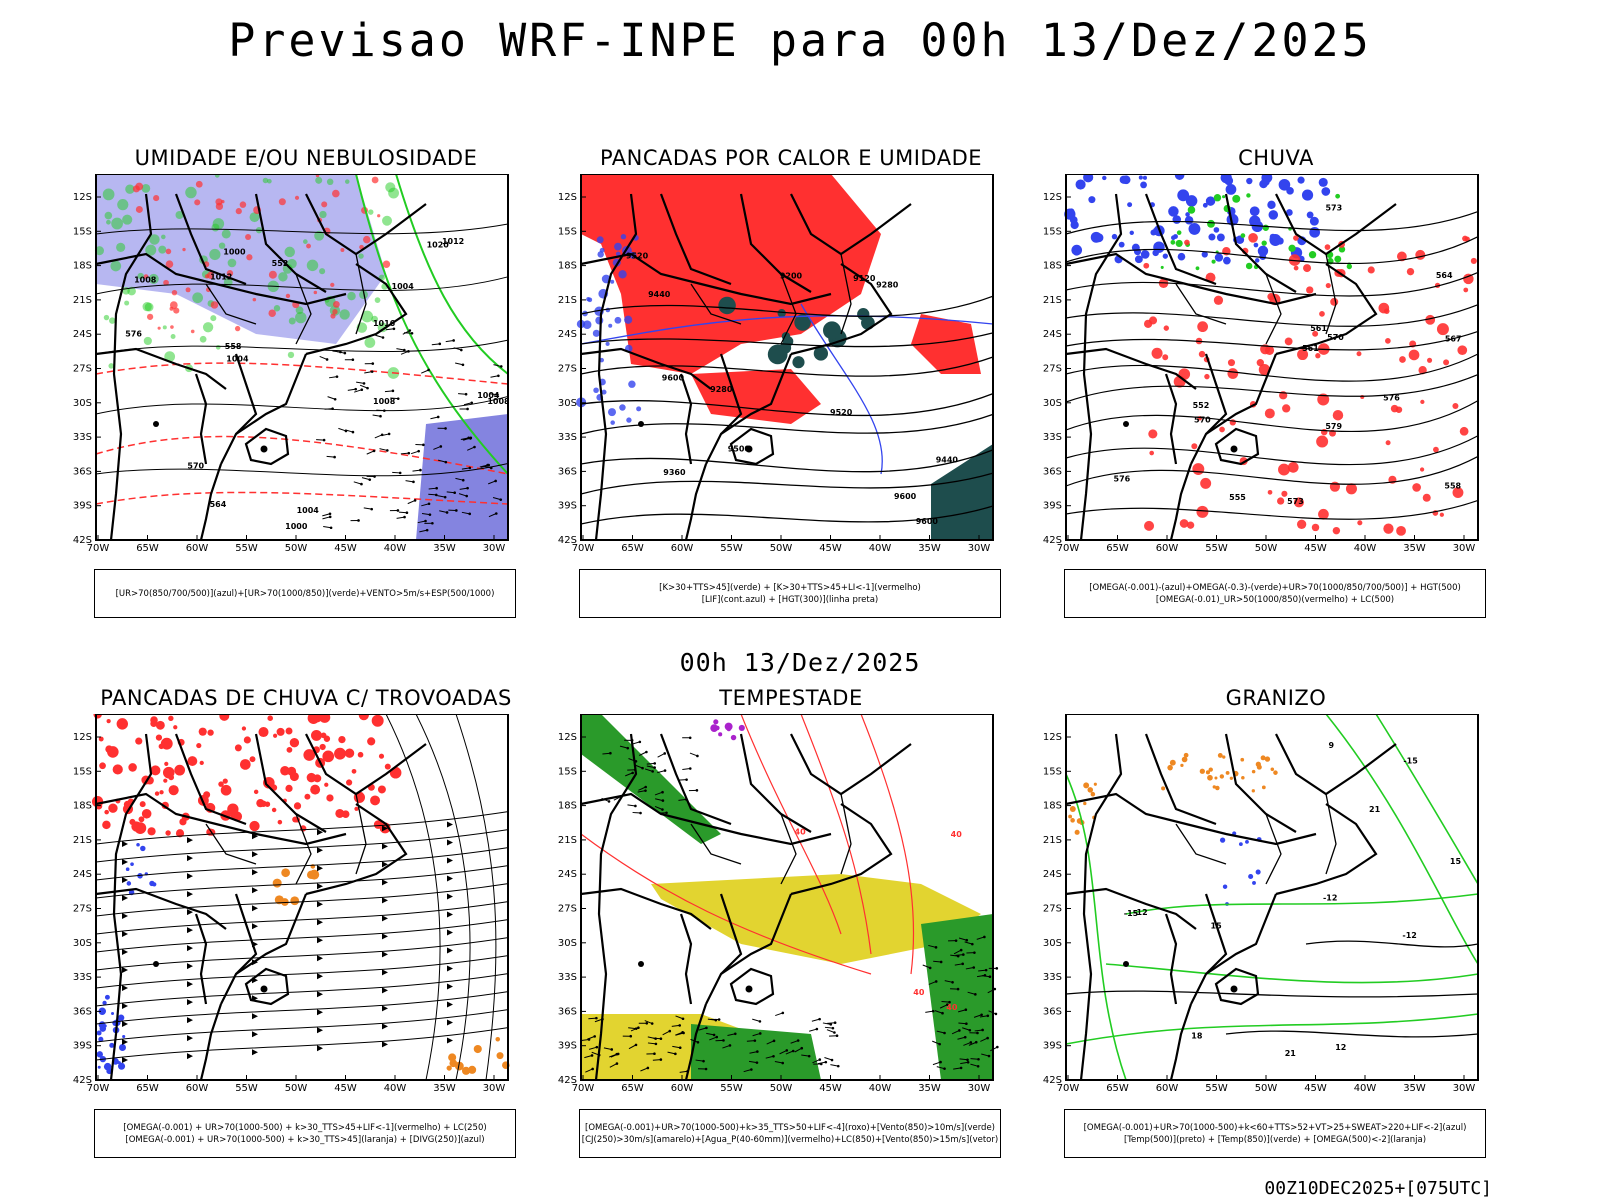 This screenshot has width=1600, height=1200. Describe the element at coordinates (612, 422) in the screenshot. I see `lifted-index-contour` at that location.